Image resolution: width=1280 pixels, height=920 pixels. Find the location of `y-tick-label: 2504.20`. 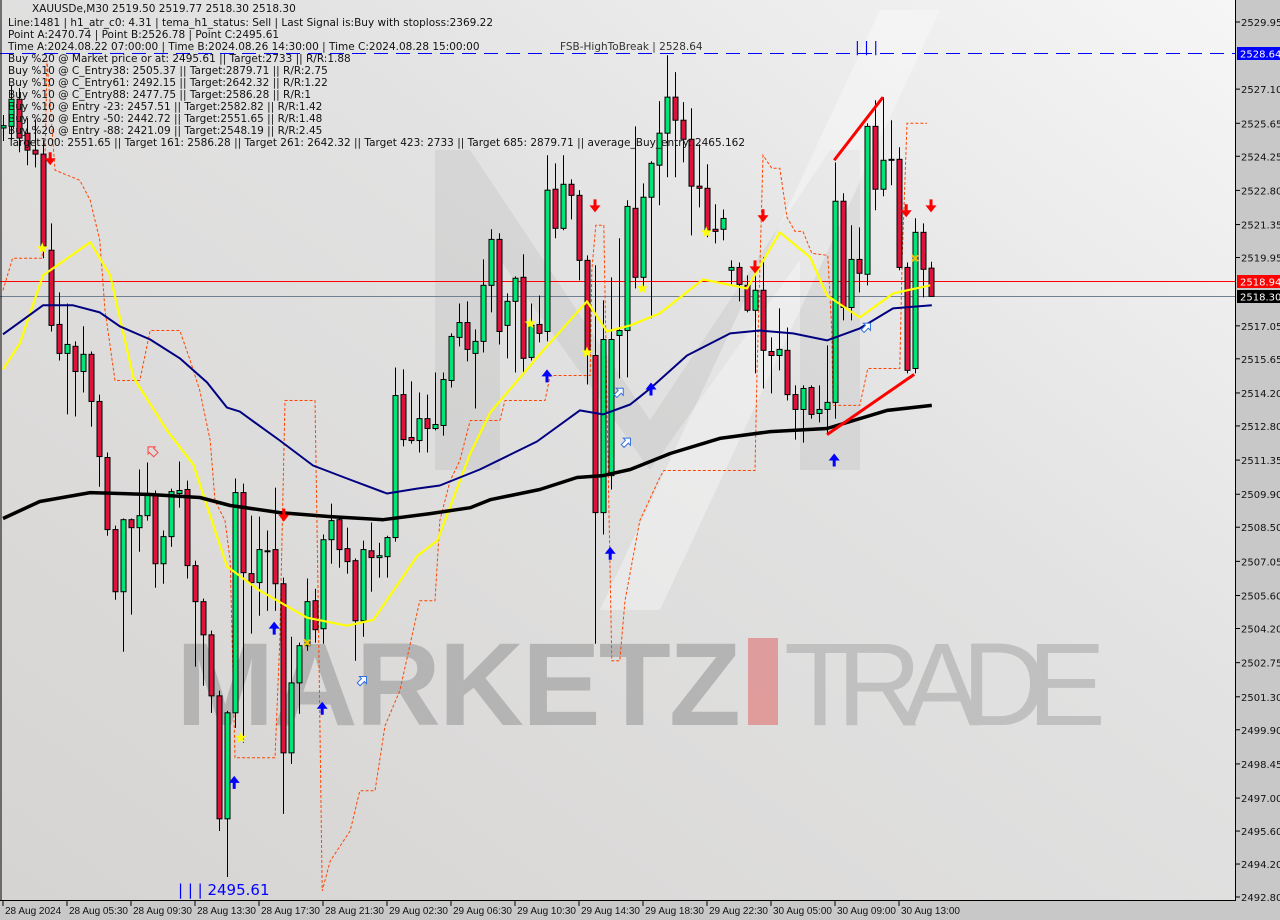

y-tick-label: 2504.20 is located at coordinates (1260, 629).